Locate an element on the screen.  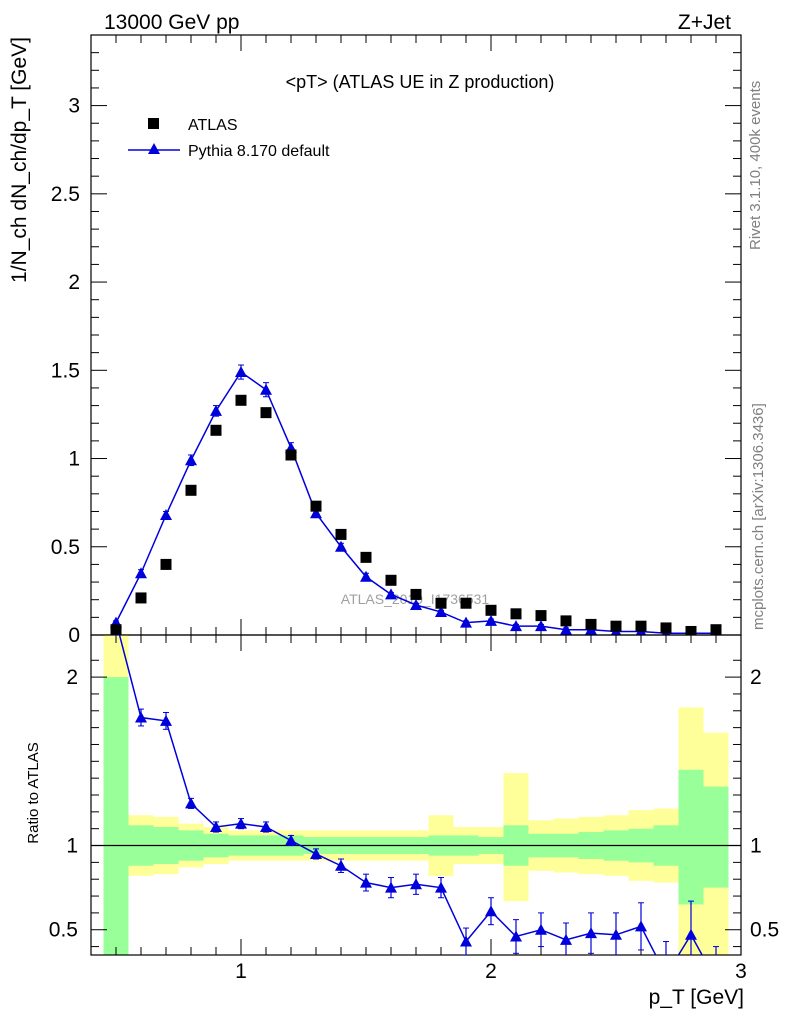
ratio-xtick-label-1: 2 is located at coordinates (491, 971).